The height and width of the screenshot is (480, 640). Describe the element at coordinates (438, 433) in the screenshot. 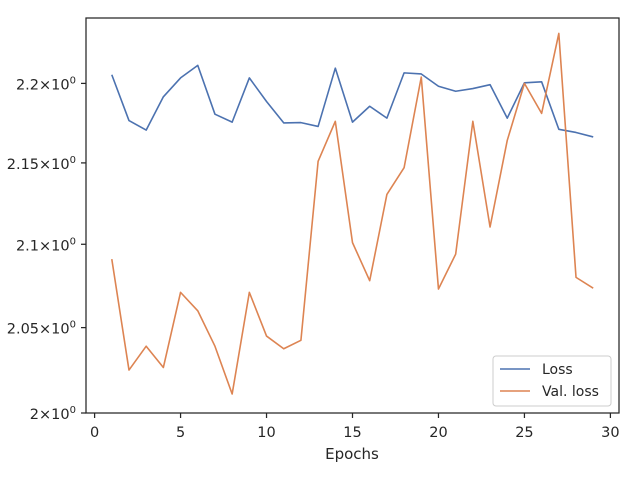

I see `x-tick-label: 20` at that location.